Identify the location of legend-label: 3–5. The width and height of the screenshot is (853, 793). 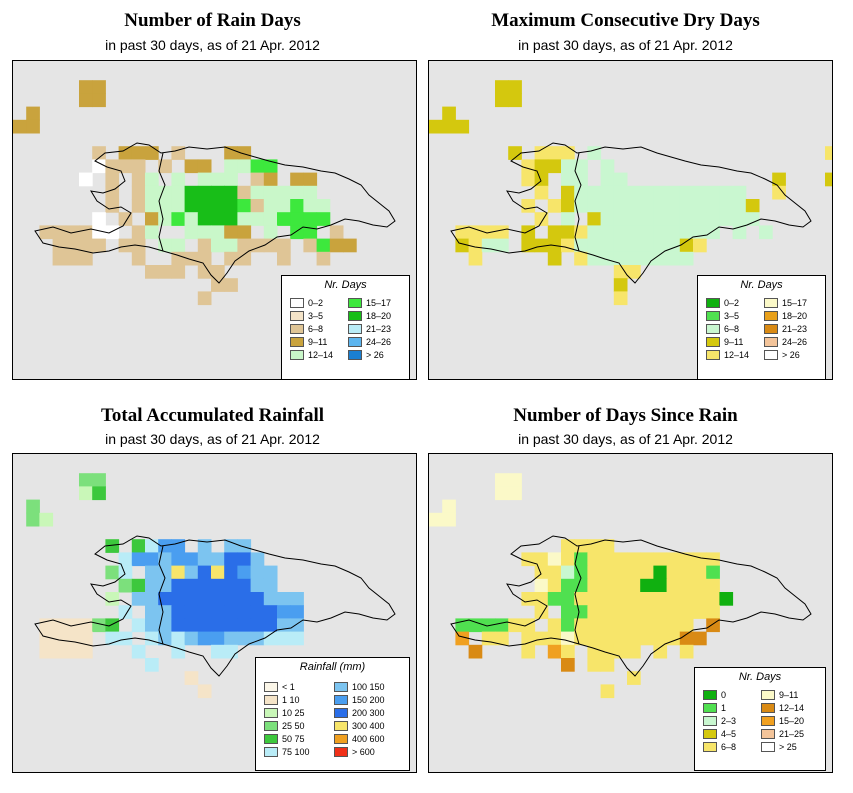
(732, 316).